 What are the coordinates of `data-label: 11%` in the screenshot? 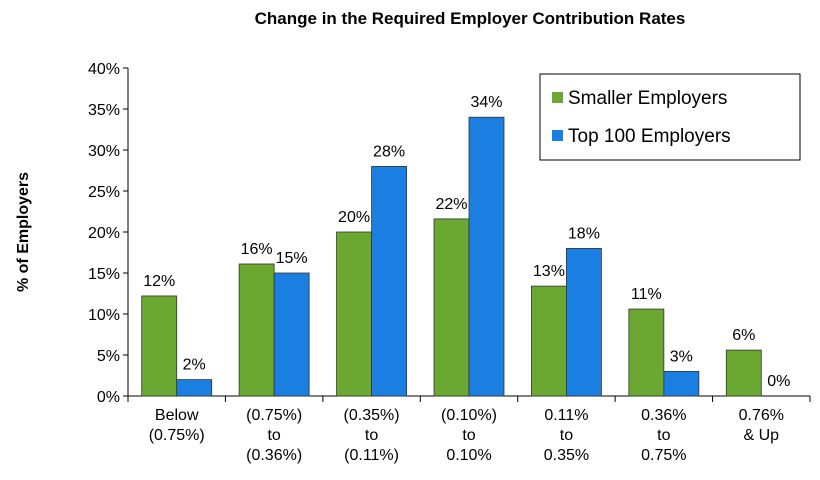 It's located at (646, 294).